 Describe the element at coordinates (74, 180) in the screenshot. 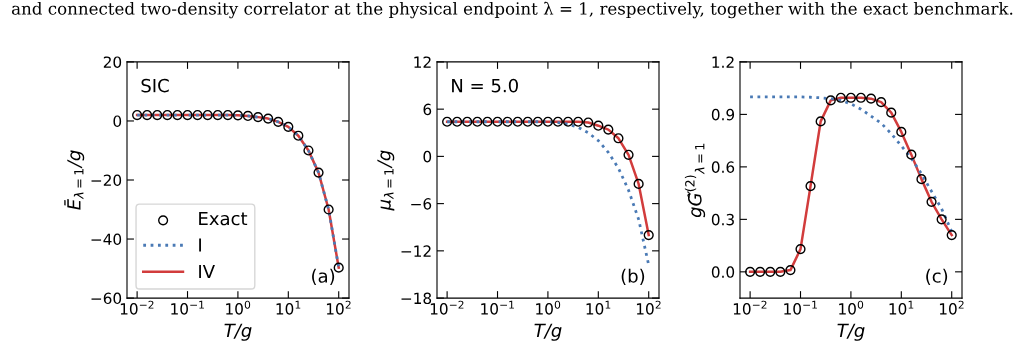

I see `y-axis-title: Ē$_{λ=1}$/g` at that location.